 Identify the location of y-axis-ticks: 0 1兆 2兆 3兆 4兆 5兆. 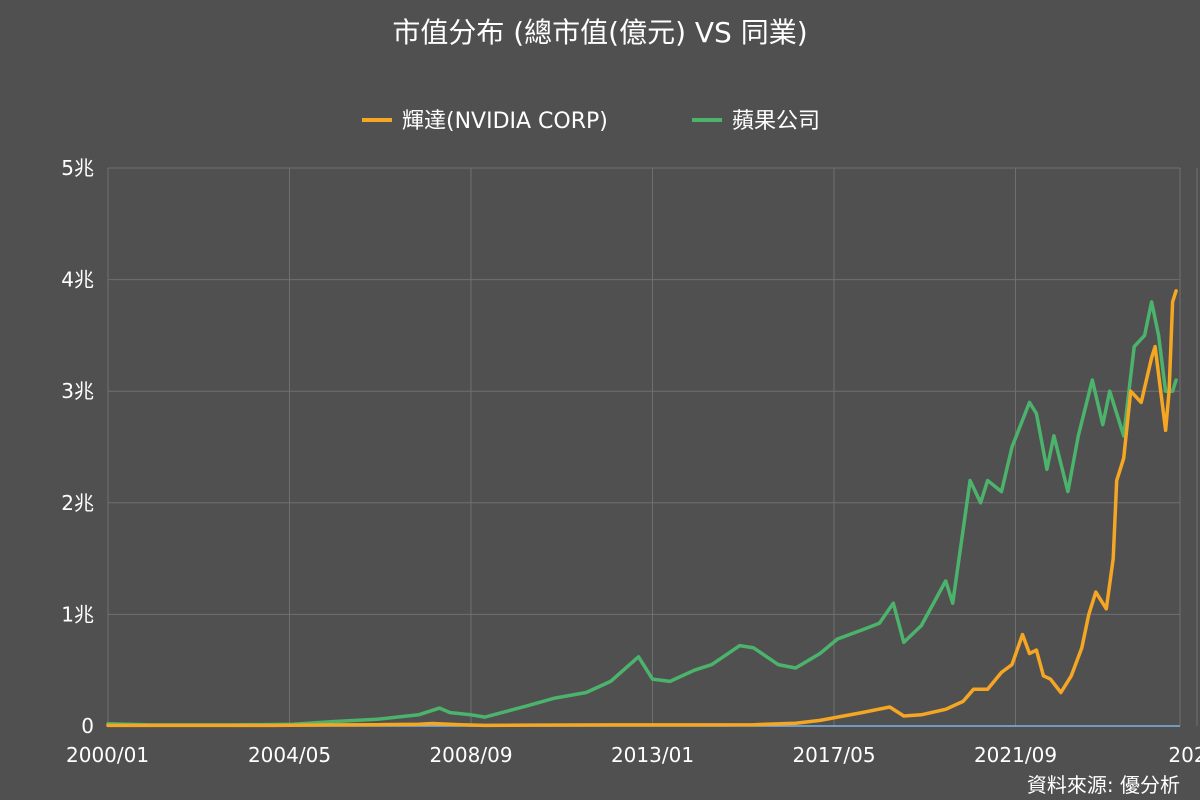
(77, 447).